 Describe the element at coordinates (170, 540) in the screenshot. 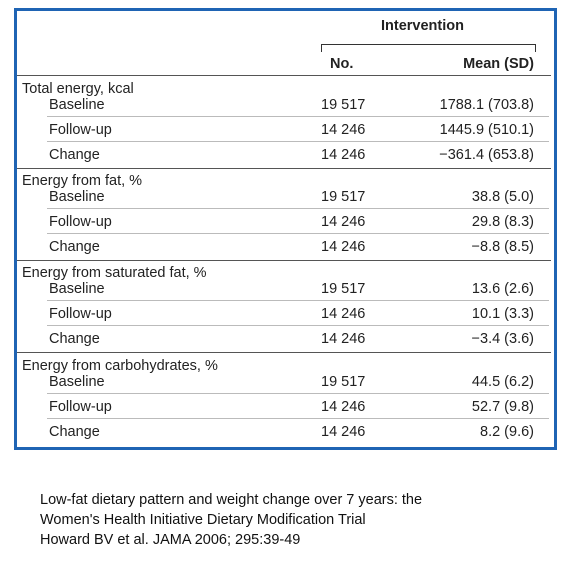

I see `caption-line: Howard BV et al. JAMA 2006; 295:39-49` at that location.